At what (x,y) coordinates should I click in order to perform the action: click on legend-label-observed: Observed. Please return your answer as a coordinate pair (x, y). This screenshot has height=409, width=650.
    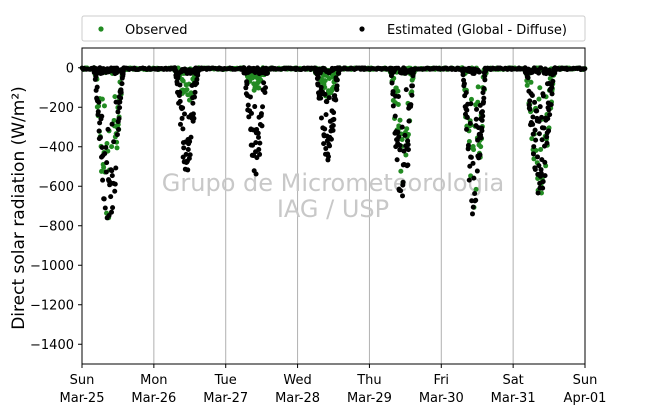
    Looking at the image, I should click on (156, 30).